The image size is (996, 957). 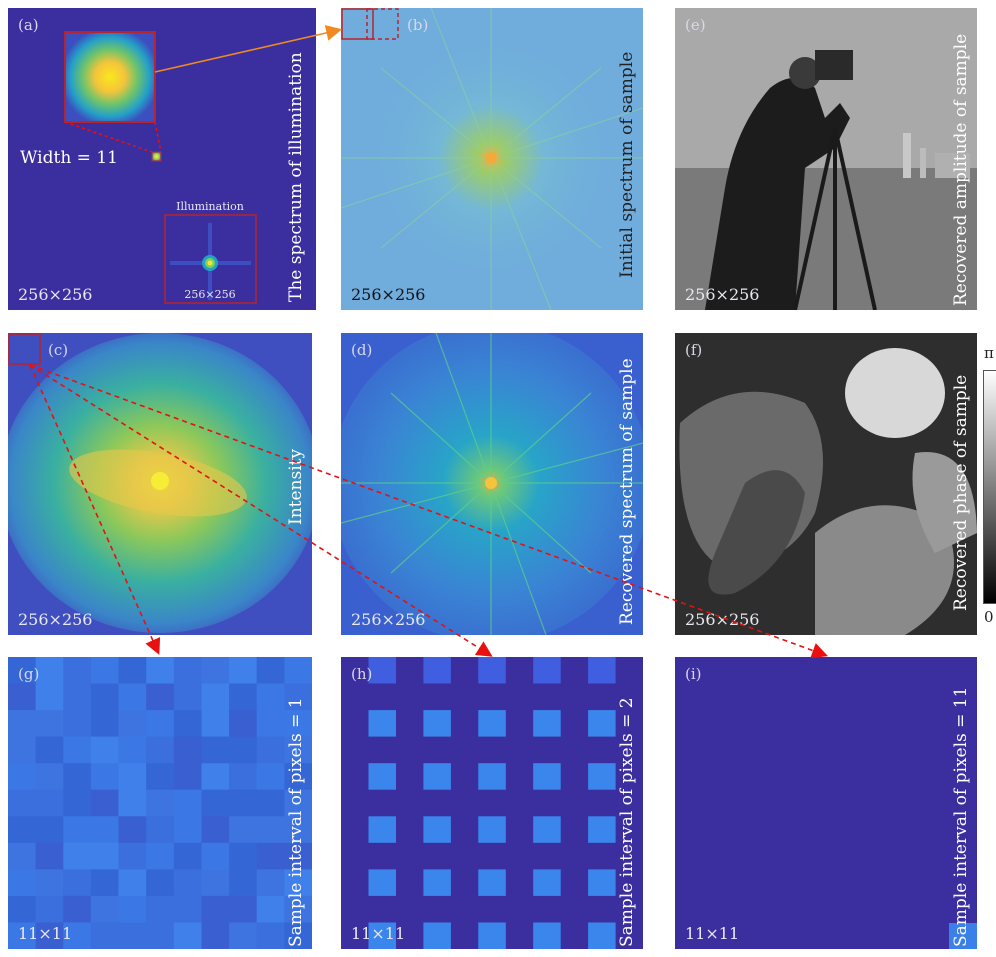 I want to click on recovered-spectrum-plot, so click(x=492, y=484).